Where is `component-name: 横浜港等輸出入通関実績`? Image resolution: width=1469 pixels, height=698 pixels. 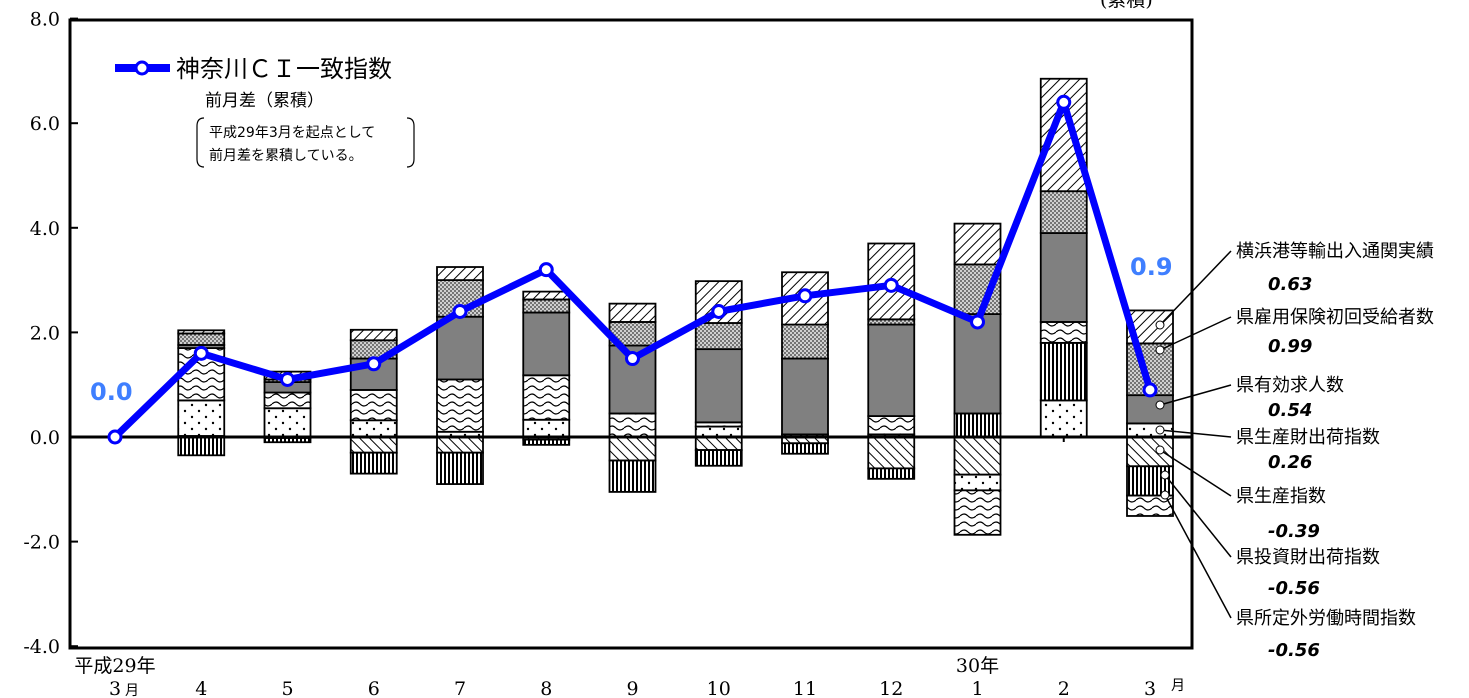 component-name: 横浜港等輸出入通関実績 is located at coordinates (1335, 251).